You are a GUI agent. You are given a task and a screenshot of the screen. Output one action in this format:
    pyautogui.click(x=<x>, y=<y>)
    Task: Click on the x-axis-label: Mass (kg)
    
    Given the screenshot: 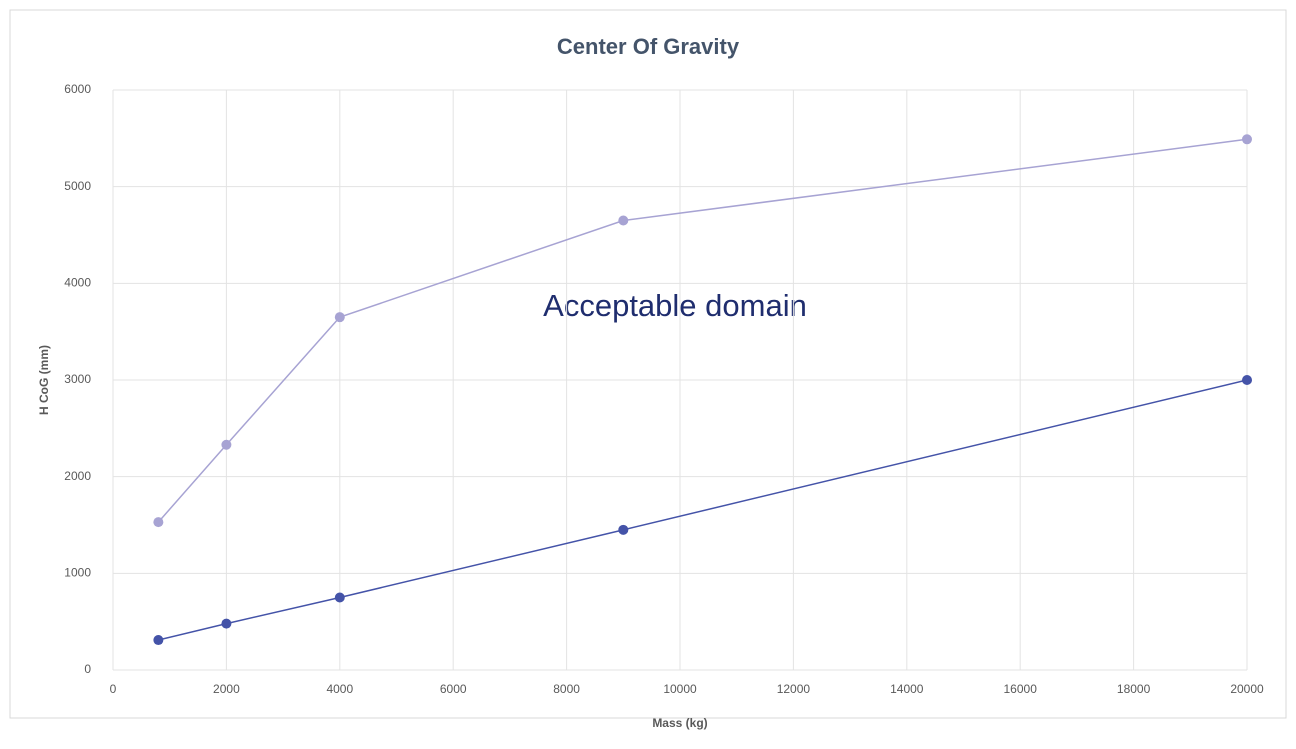 What is the action you would take?
    pyautogui.click(x=679, y=723)
    